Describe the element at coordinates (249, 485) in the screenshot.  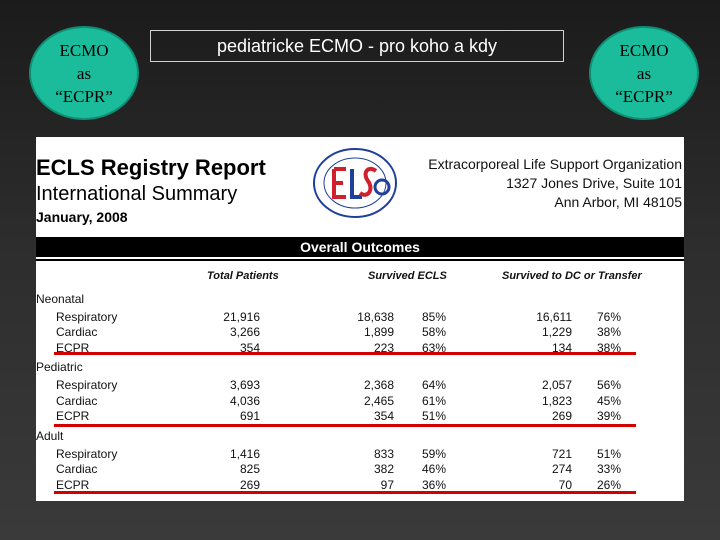
I see `total-patients: 269` at that location.